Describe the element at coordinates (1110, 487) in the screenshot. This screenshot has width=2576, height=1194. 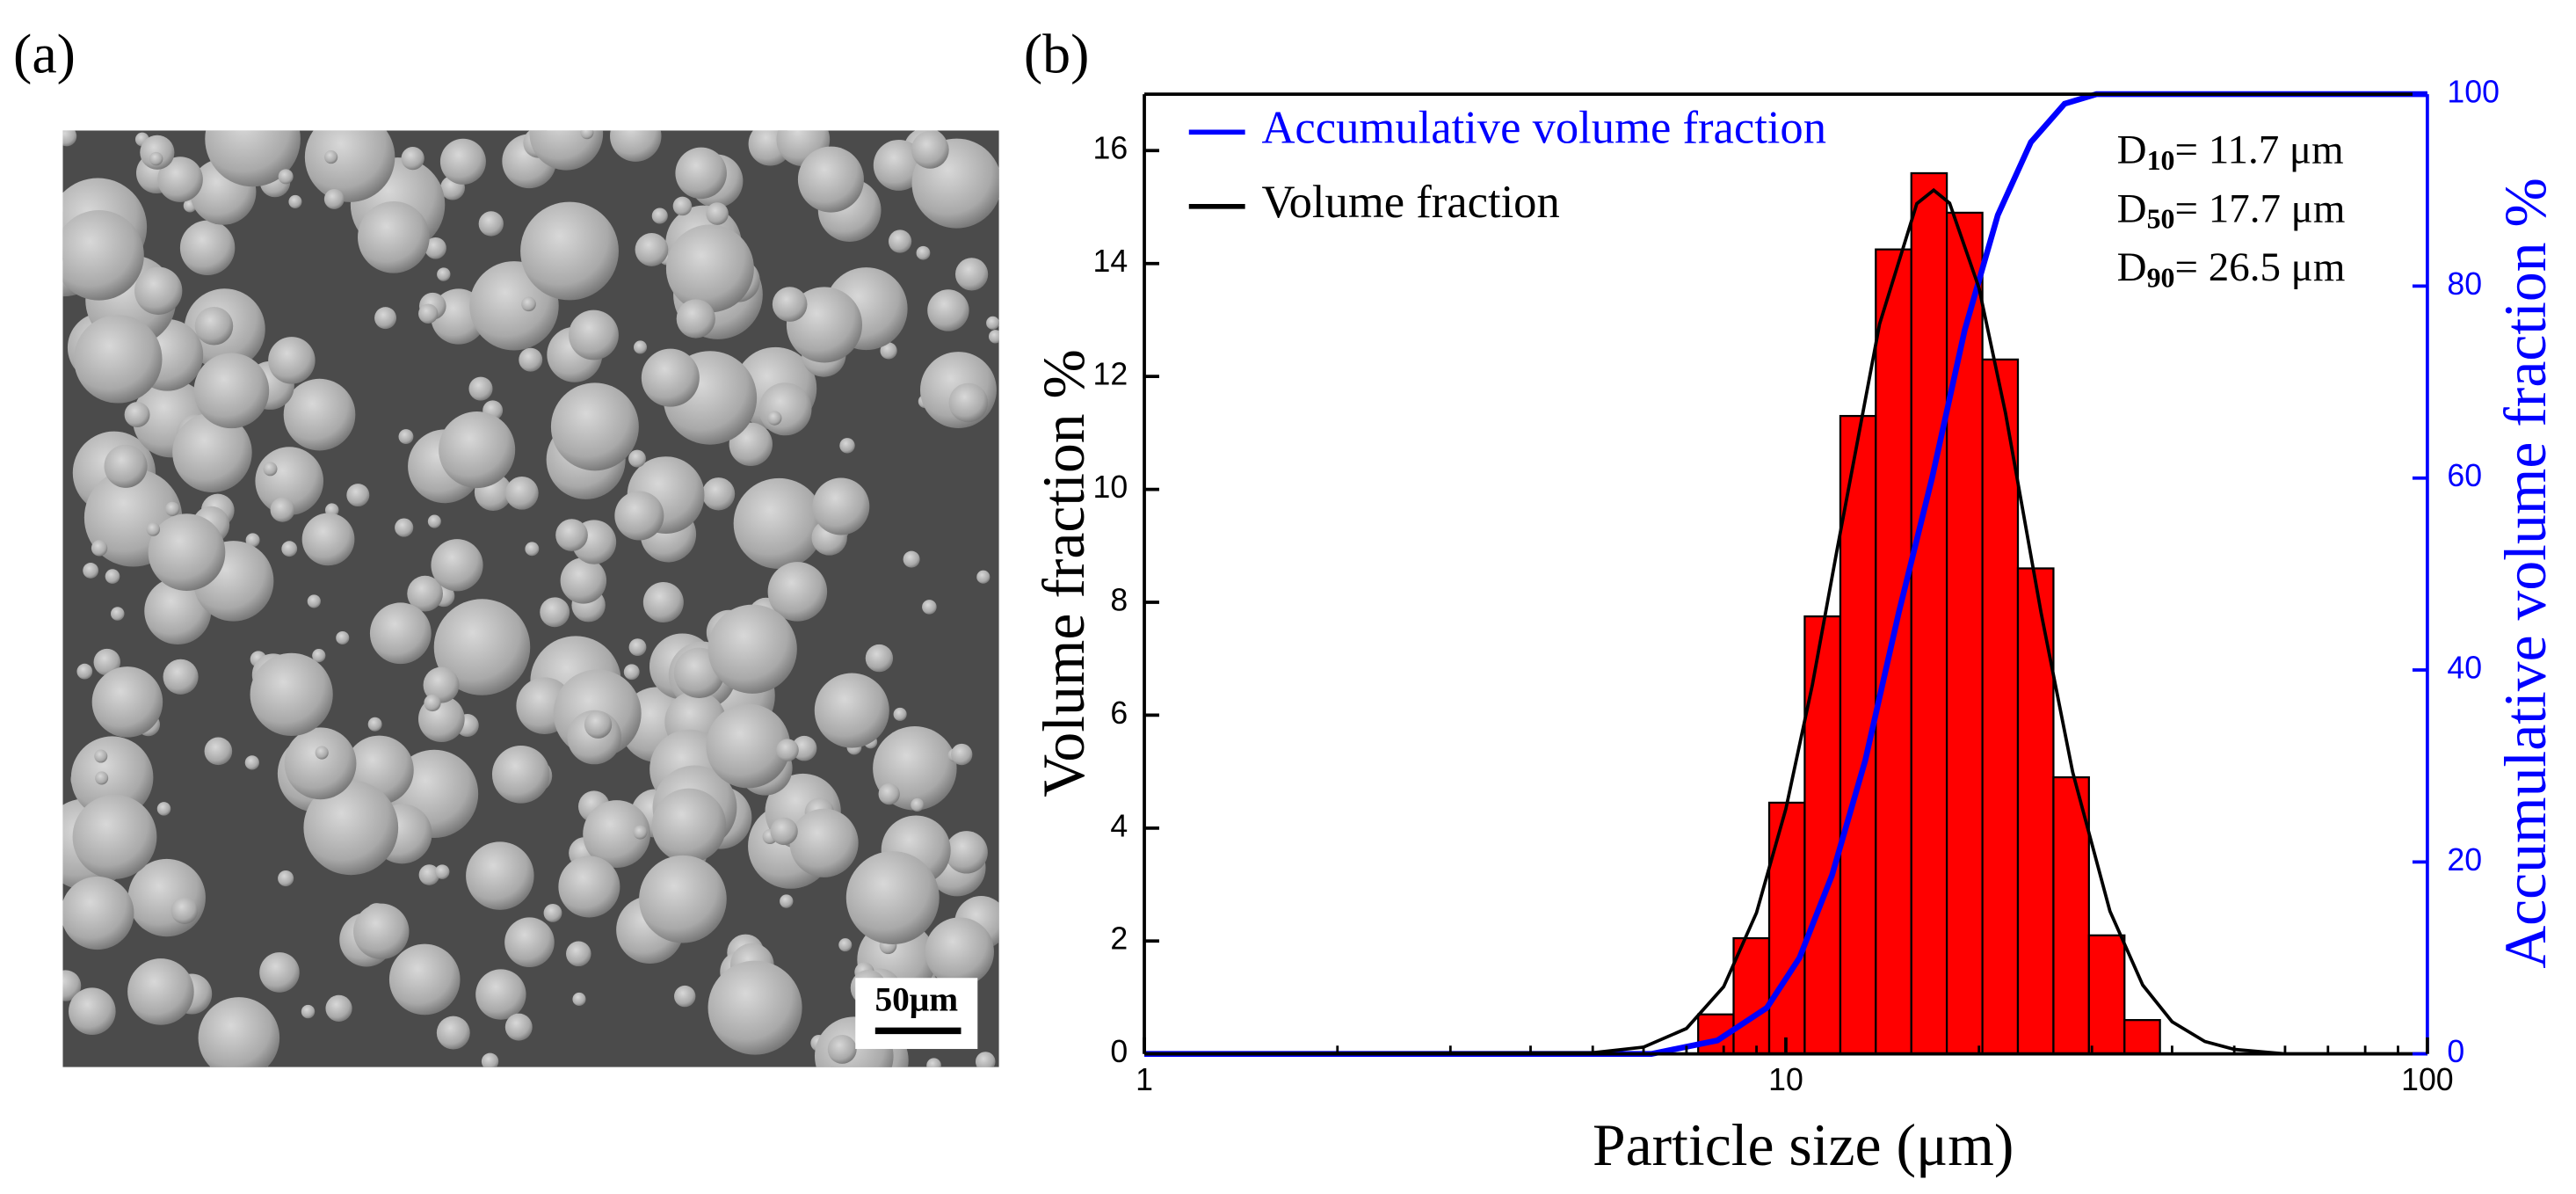
I see `y-tick-label: 10` at that location.